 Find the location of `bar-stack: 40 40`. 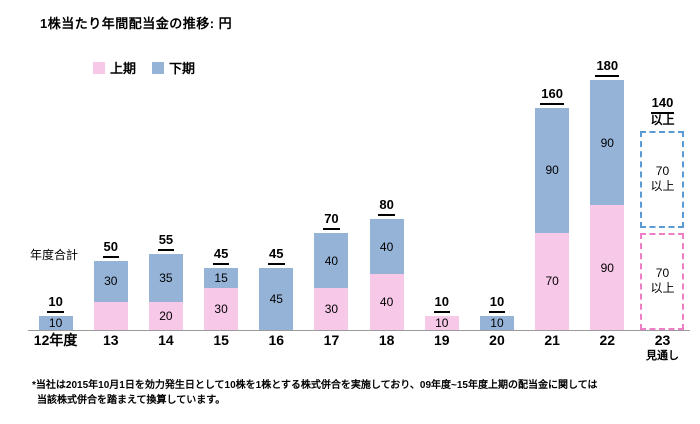

bar-stack: 40 40 is located at coordinates (386, 274).